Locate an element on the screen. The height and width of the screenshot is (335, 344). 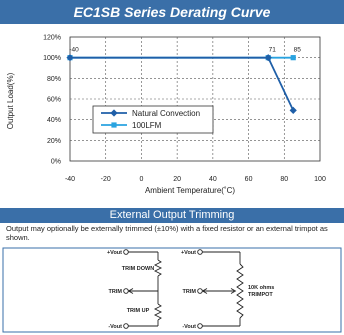
legend-entry: Natural Convection is located at coordinates (166, 113).